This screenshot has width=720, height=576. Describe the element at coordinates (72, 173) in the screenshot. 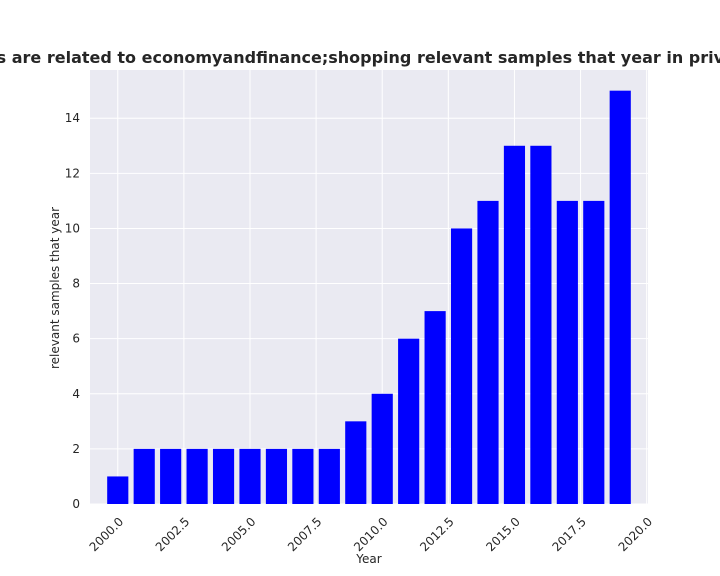

I see `y-tick-label: 12` at that location.